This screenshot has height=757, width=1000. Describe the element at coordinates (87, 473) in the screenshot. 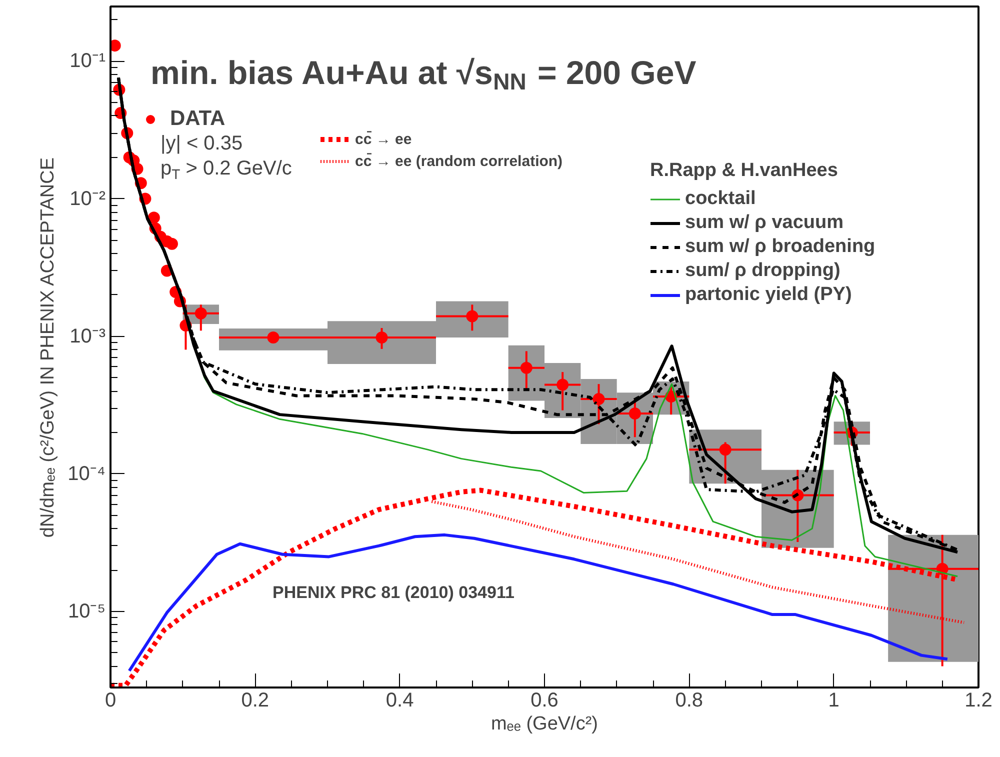

I see `y-tick-label: 10⁻⁴` at that location.